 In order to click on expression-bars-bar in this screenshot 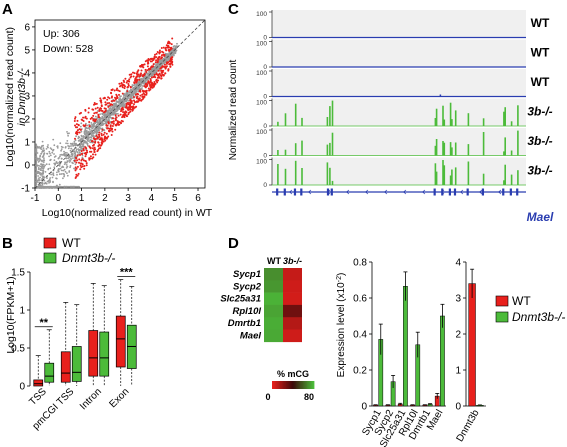, I will do `click(442, 361)`.